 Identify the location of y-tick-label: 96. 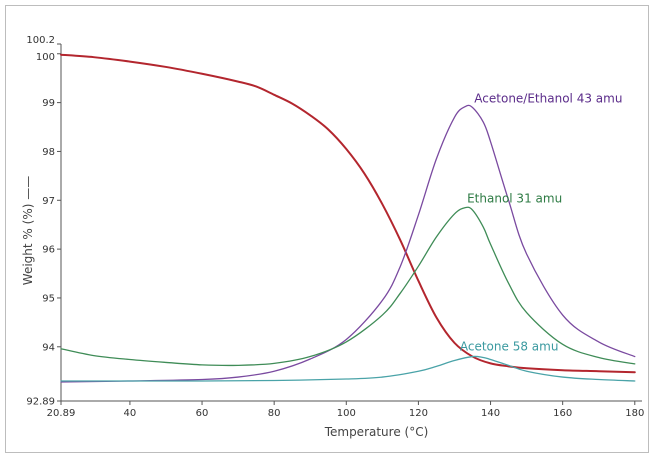
(48, 250).